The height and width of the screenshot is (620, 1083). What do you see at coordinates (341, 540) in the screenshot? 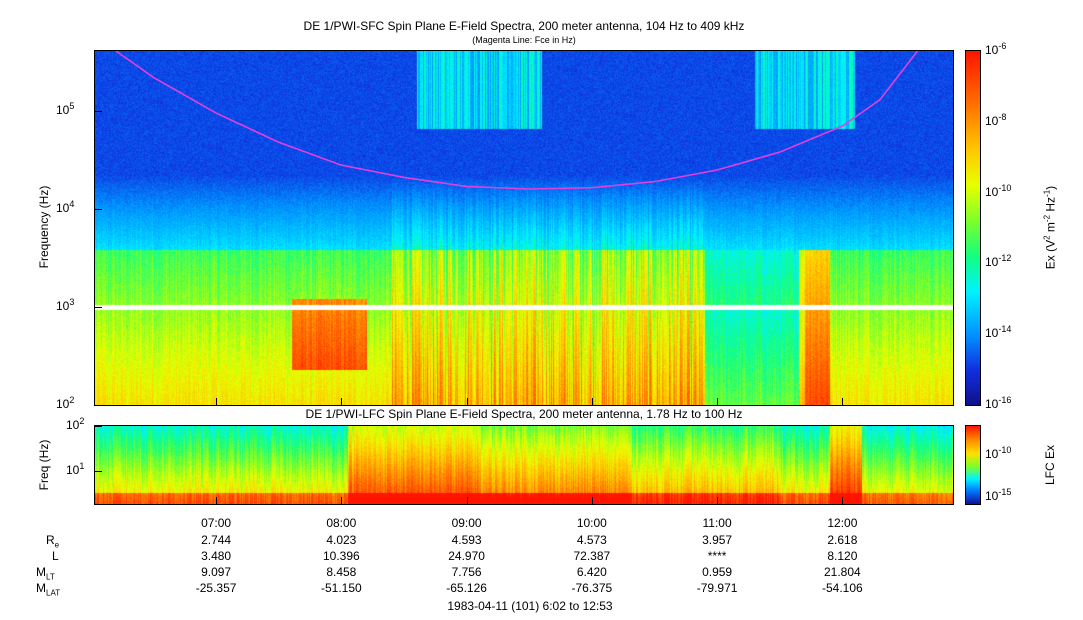
I see `ephemeris-value: 4.023` at bounding box center [341, 540].